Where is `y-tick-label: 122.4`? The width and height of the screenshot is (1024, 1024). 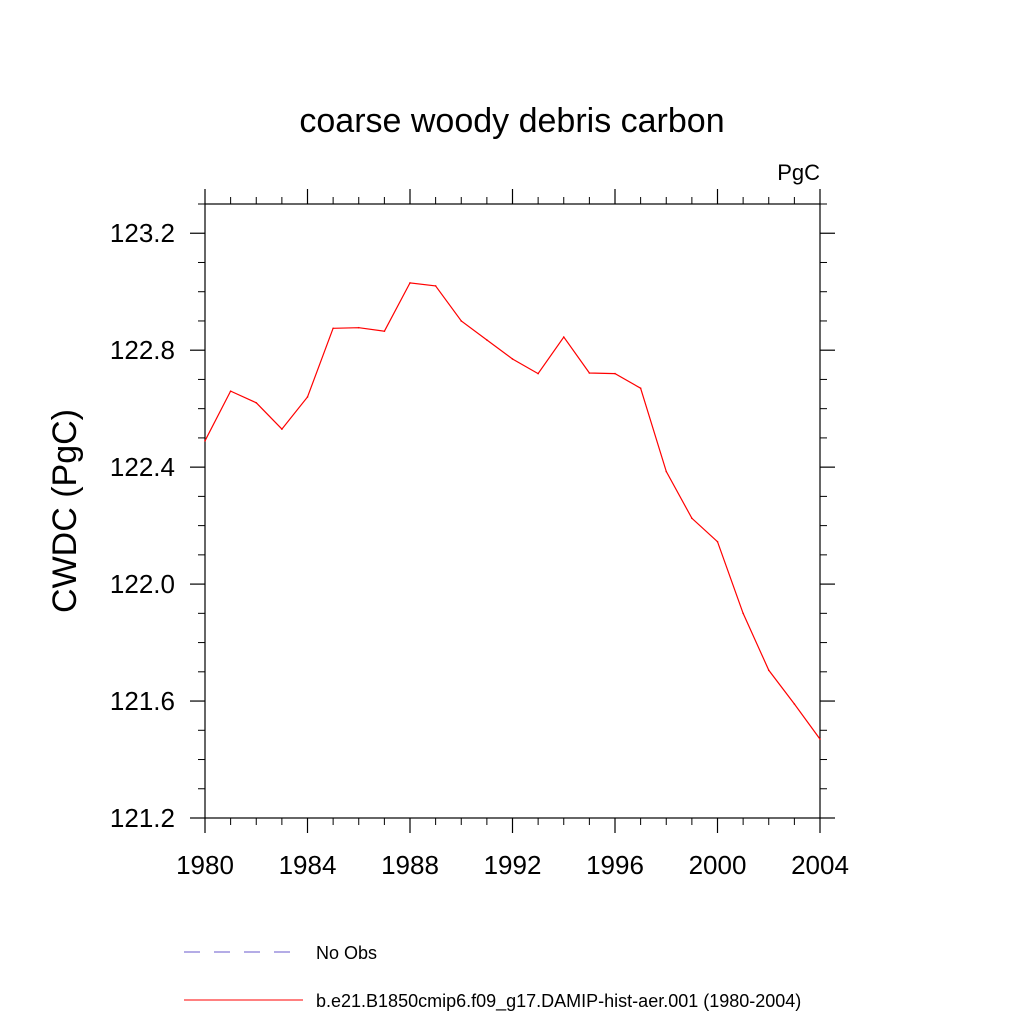
y-tick-label: 122.4 is located at coordinates (142, 467).